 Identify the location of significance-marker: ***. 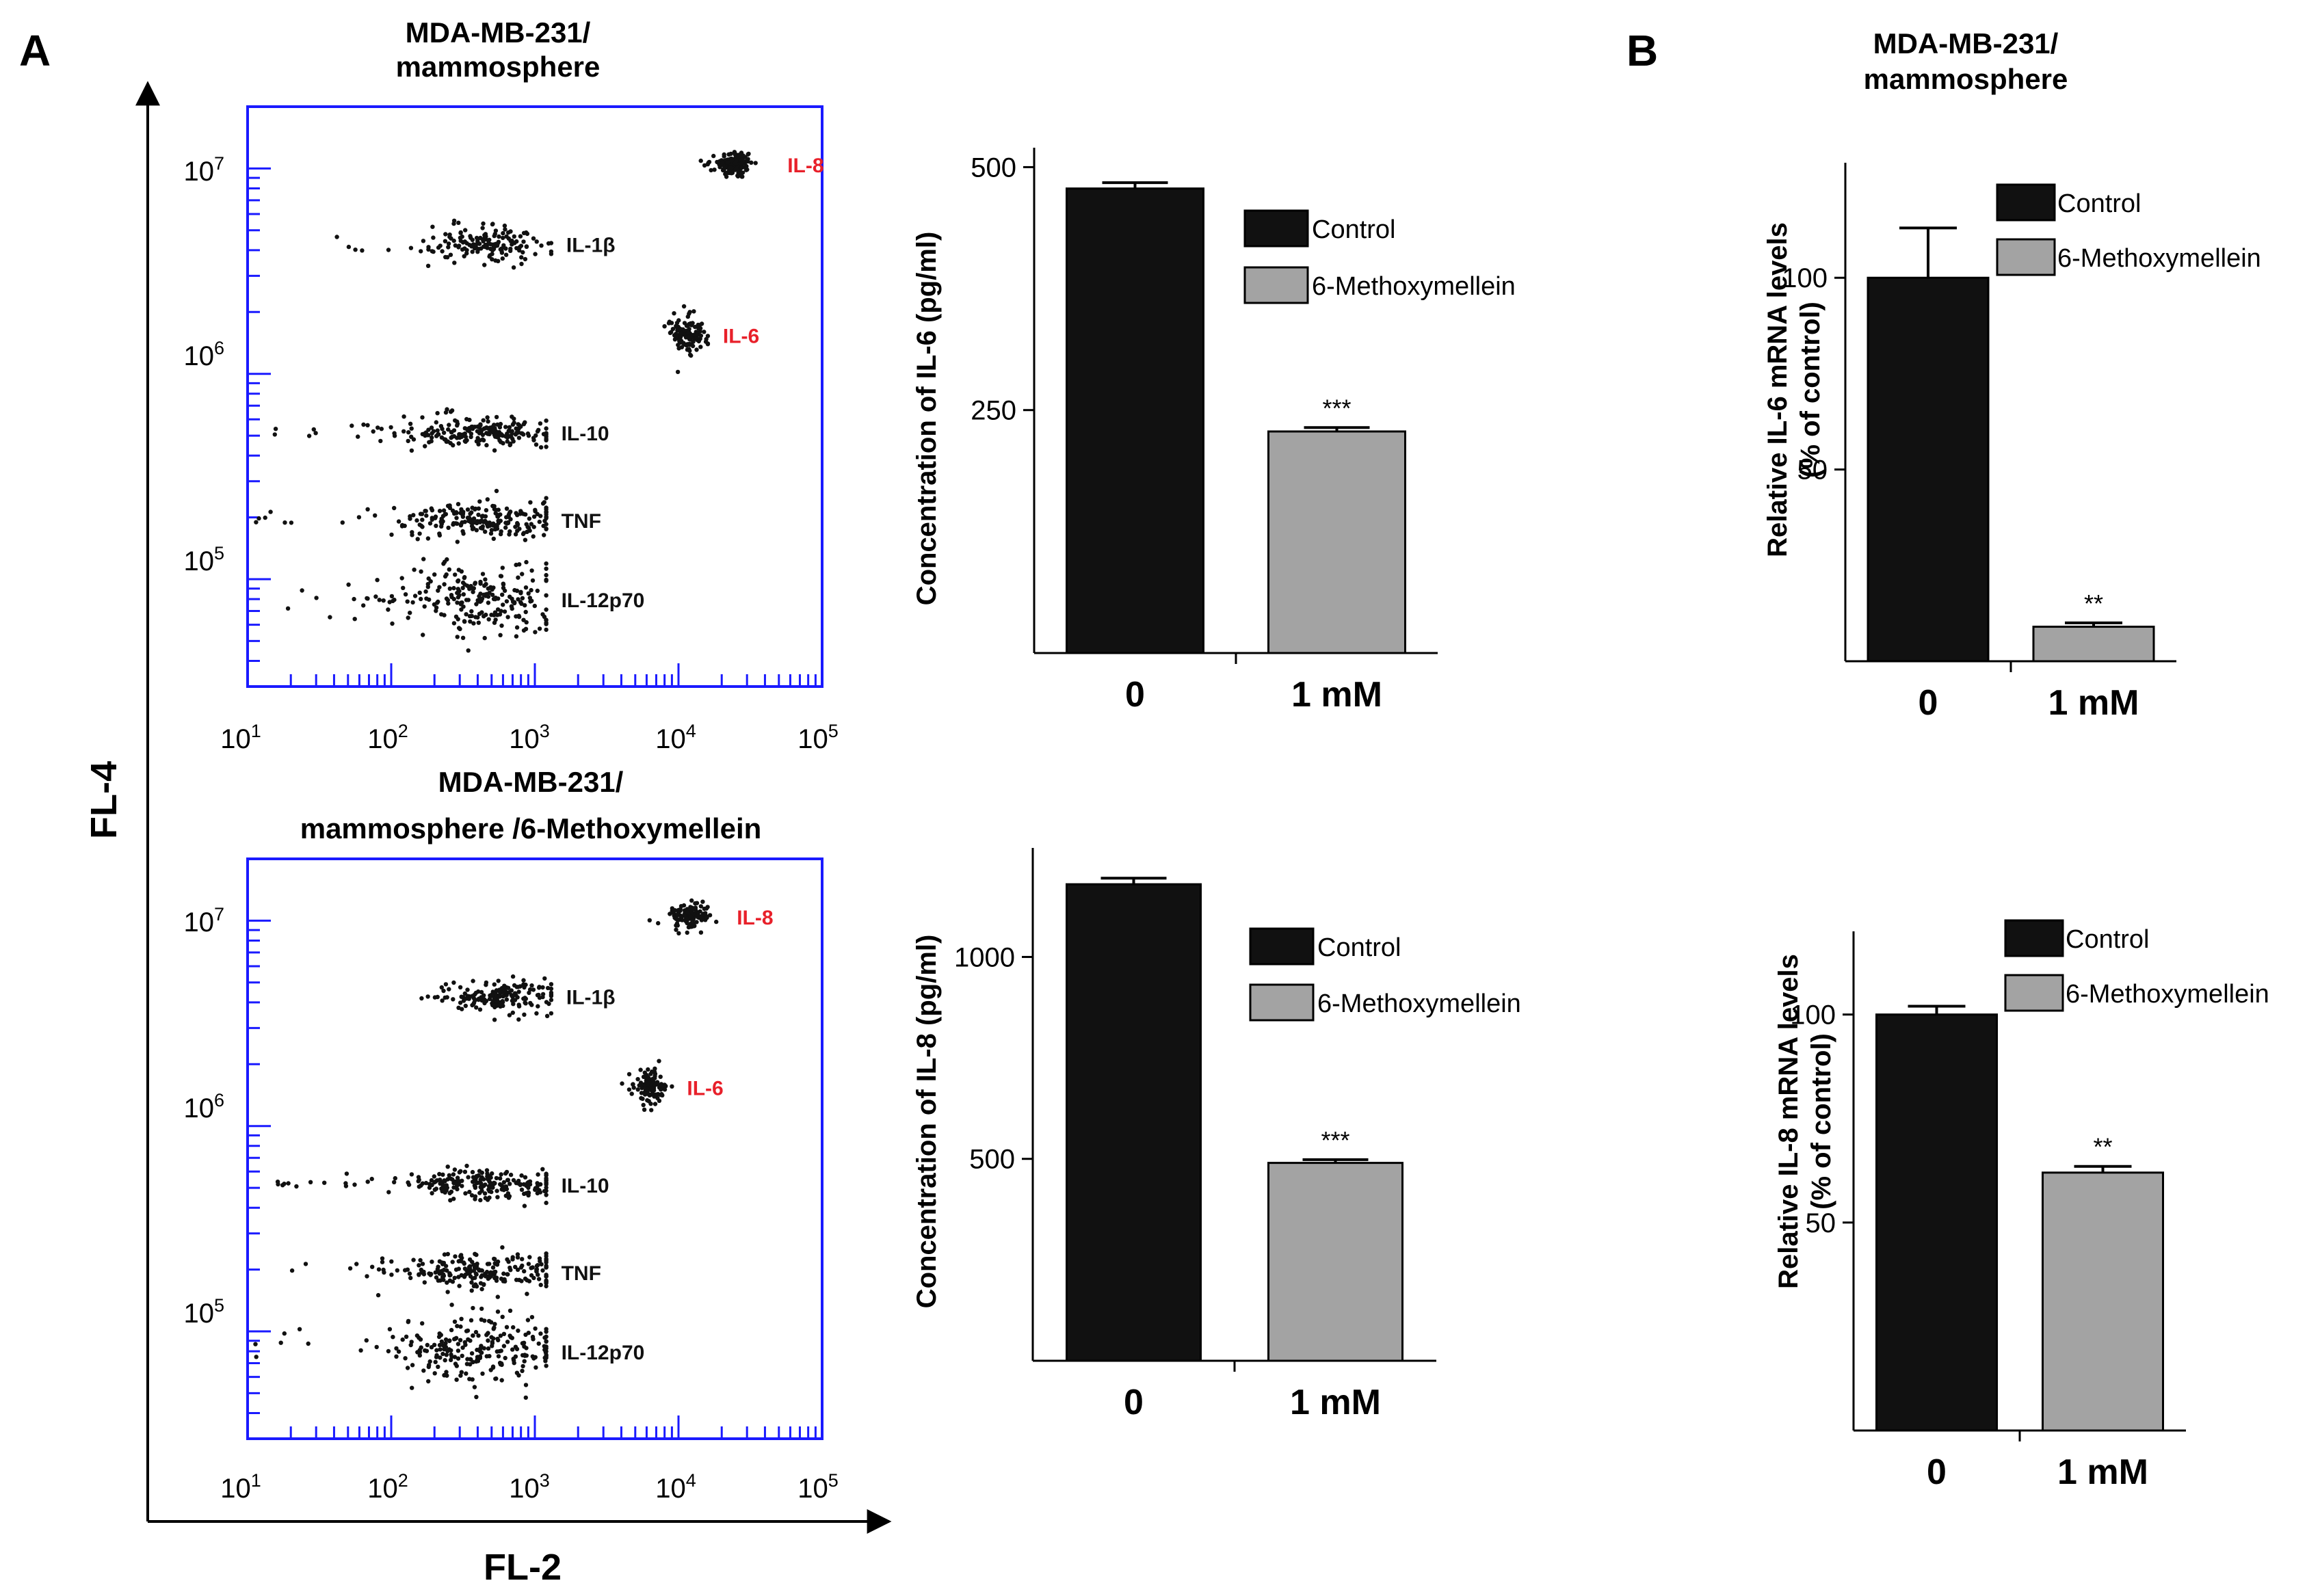
(1336, 408).